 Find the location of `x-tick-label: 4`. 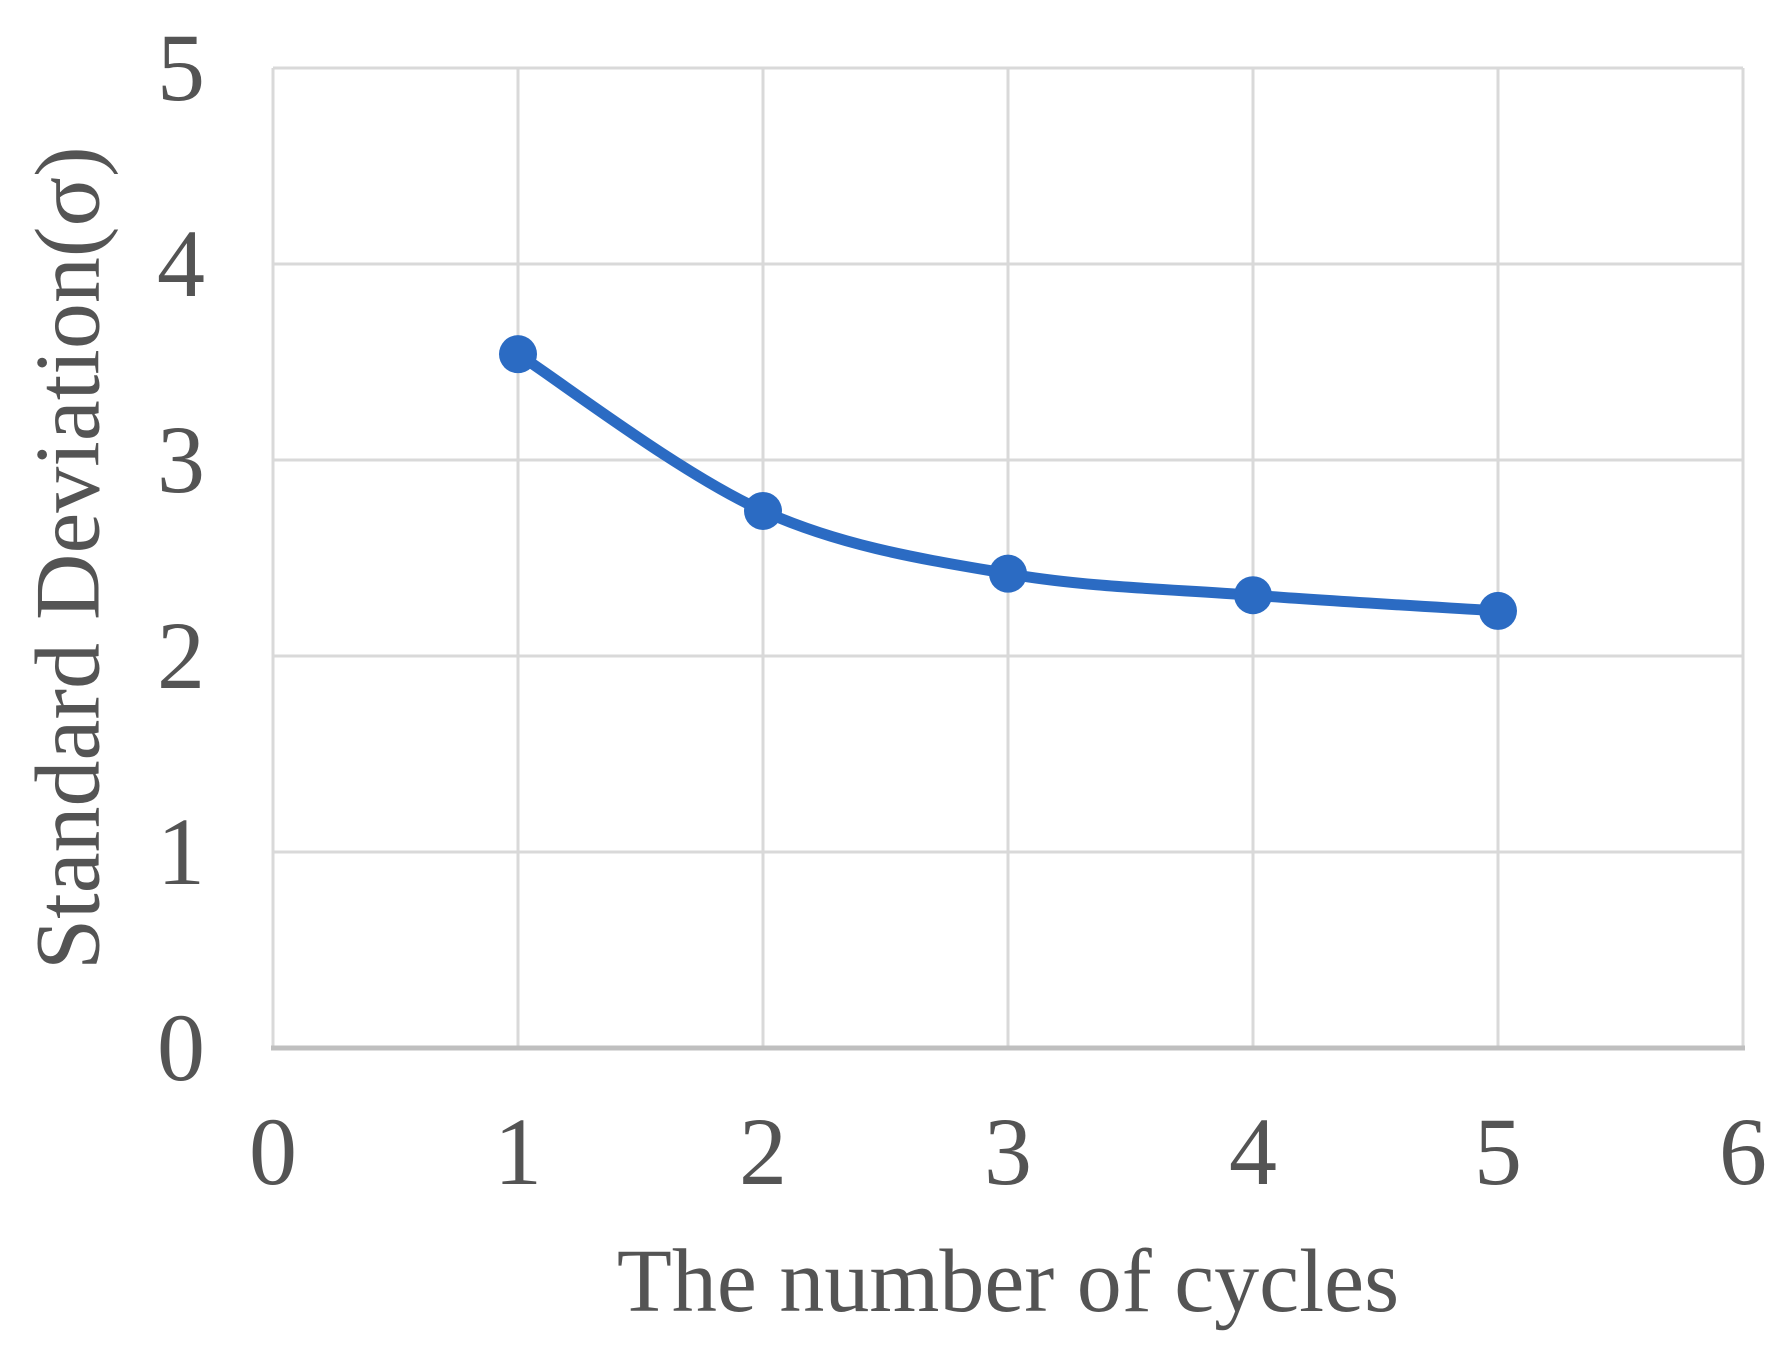

x-tick-label: 4 is located at coordinates (1253, 1151).